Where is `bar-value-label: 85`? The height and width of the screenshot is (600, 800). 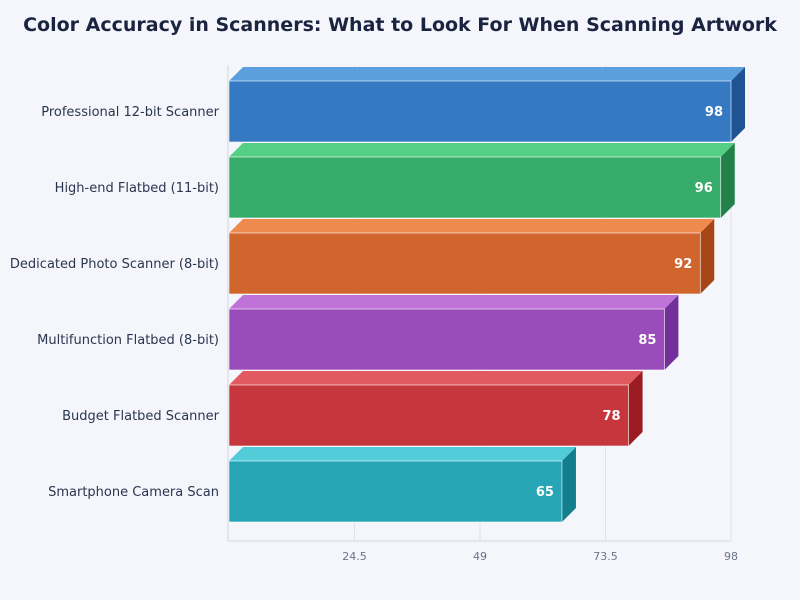
bar-value-label: 85 is located at coordinates (647, 340).